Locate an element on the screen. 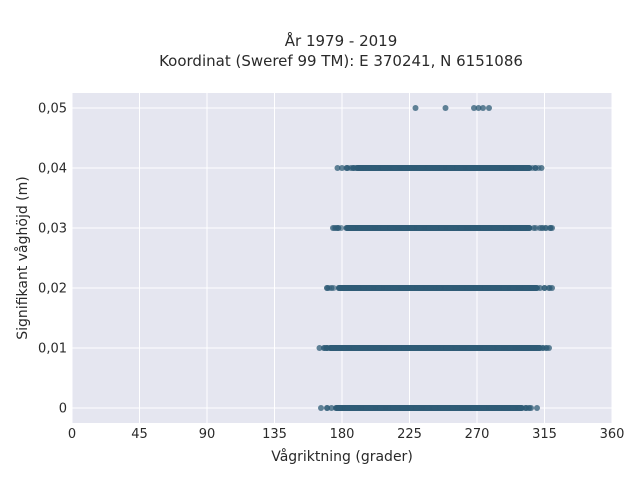 The image size is (640, 484). x-axis-label: Vågriktning (grader) is located at coordinates (342, 456).